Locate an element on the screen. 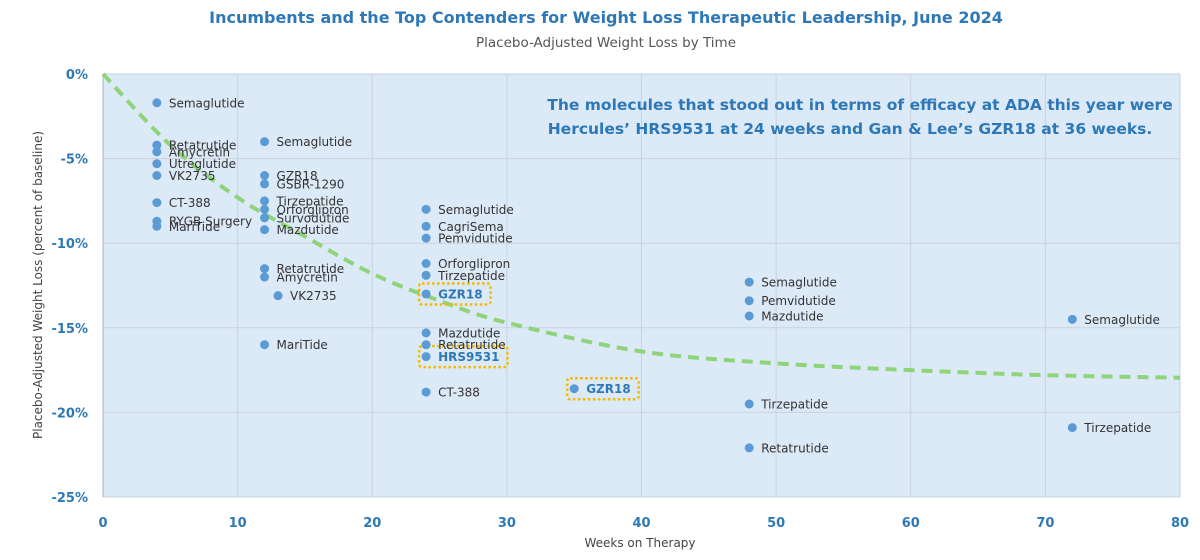 This screenshot has height=560, width=1200. chart-subtitle: Placebo-Adjusted Weight Loss by Time is located at coordinates (606, 43).